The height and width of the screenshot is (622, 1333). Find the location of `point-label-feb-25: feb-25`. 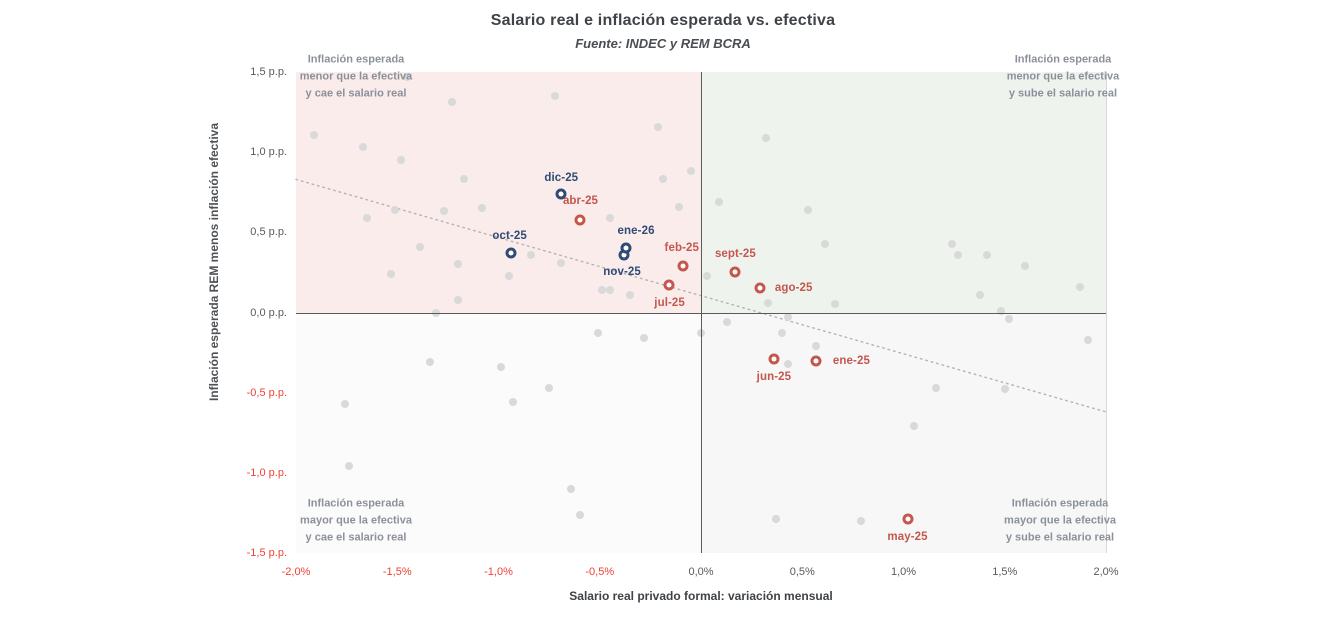

point-label-feb-25: feb-25 is located at coordinates (682, 248).